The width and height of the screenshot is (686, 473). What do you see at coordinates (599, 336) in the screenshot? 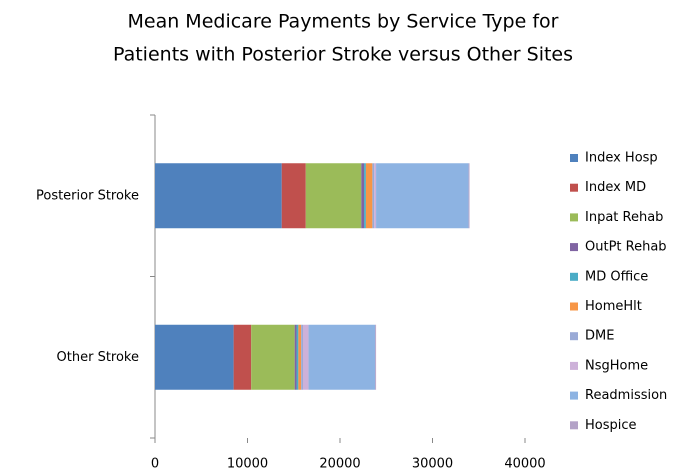
I see `legend-label: DME` at bounding box center [599, 336].